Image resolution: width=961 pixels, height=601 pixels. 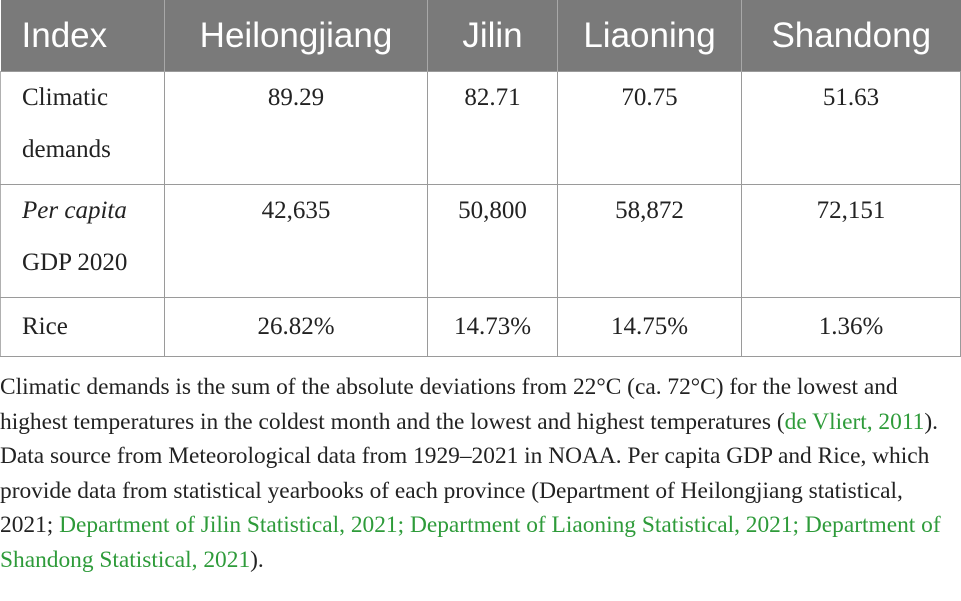 What do you see at coordinates (75, 262) in the screenshot?
I see `row-label-line2: GDP 2020` at bounding box center [75, 262].